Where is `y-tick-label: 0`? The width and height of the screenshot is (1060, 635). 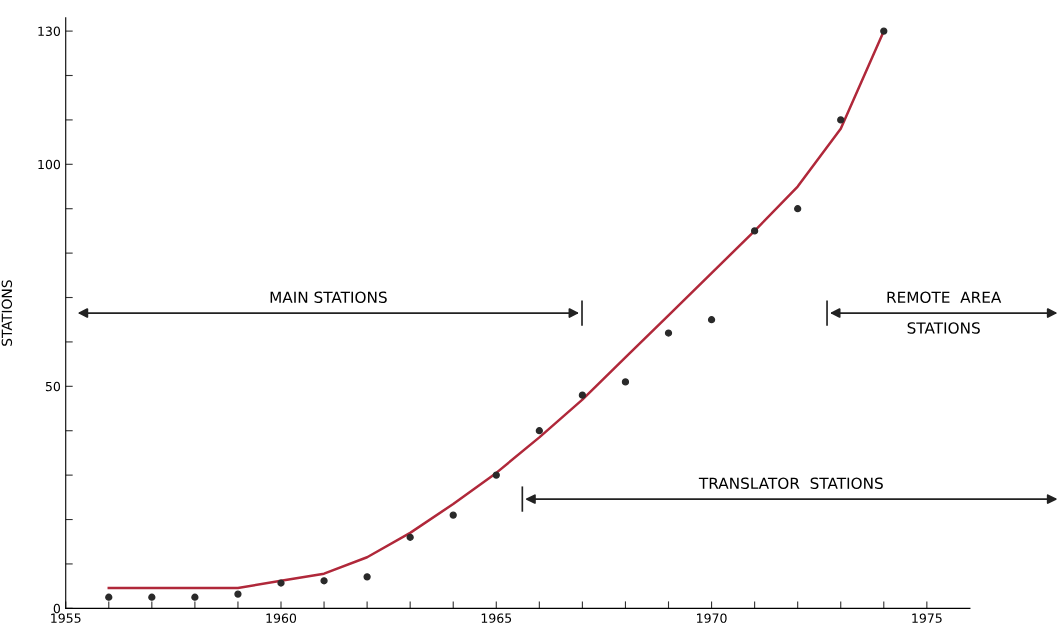 y-tick-label: 0 is located at coordinates (57, 608).